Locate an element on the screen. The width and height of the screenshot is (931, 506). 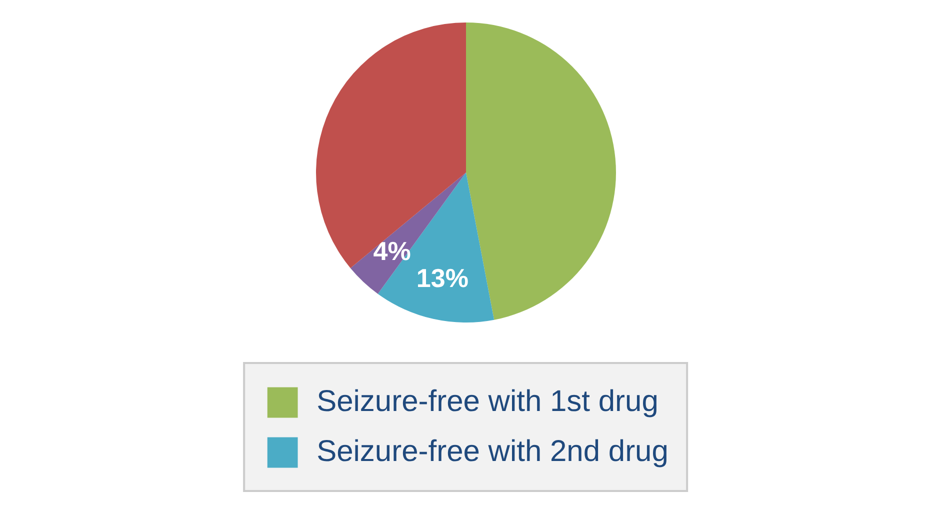
data-label: 4% is located at coordinates (392, 251).